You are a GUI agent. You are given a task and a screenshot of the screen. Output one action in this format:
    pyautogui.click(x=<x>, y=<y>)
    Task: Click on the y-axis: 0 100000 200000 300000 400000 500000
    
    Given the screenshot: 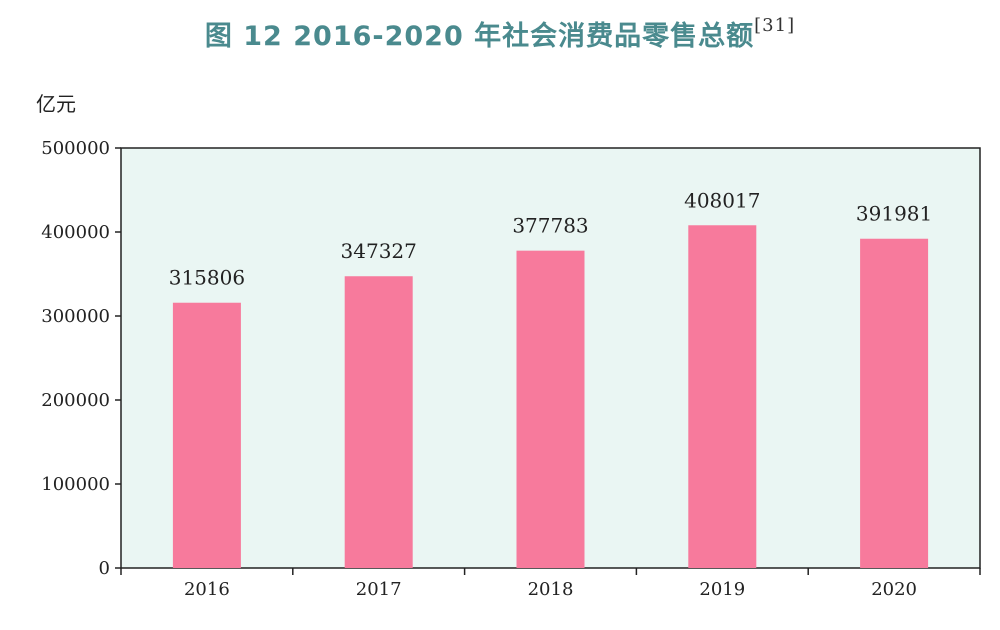 What is the action you would take?
    pyautogui.click(x=81, y=358)
    